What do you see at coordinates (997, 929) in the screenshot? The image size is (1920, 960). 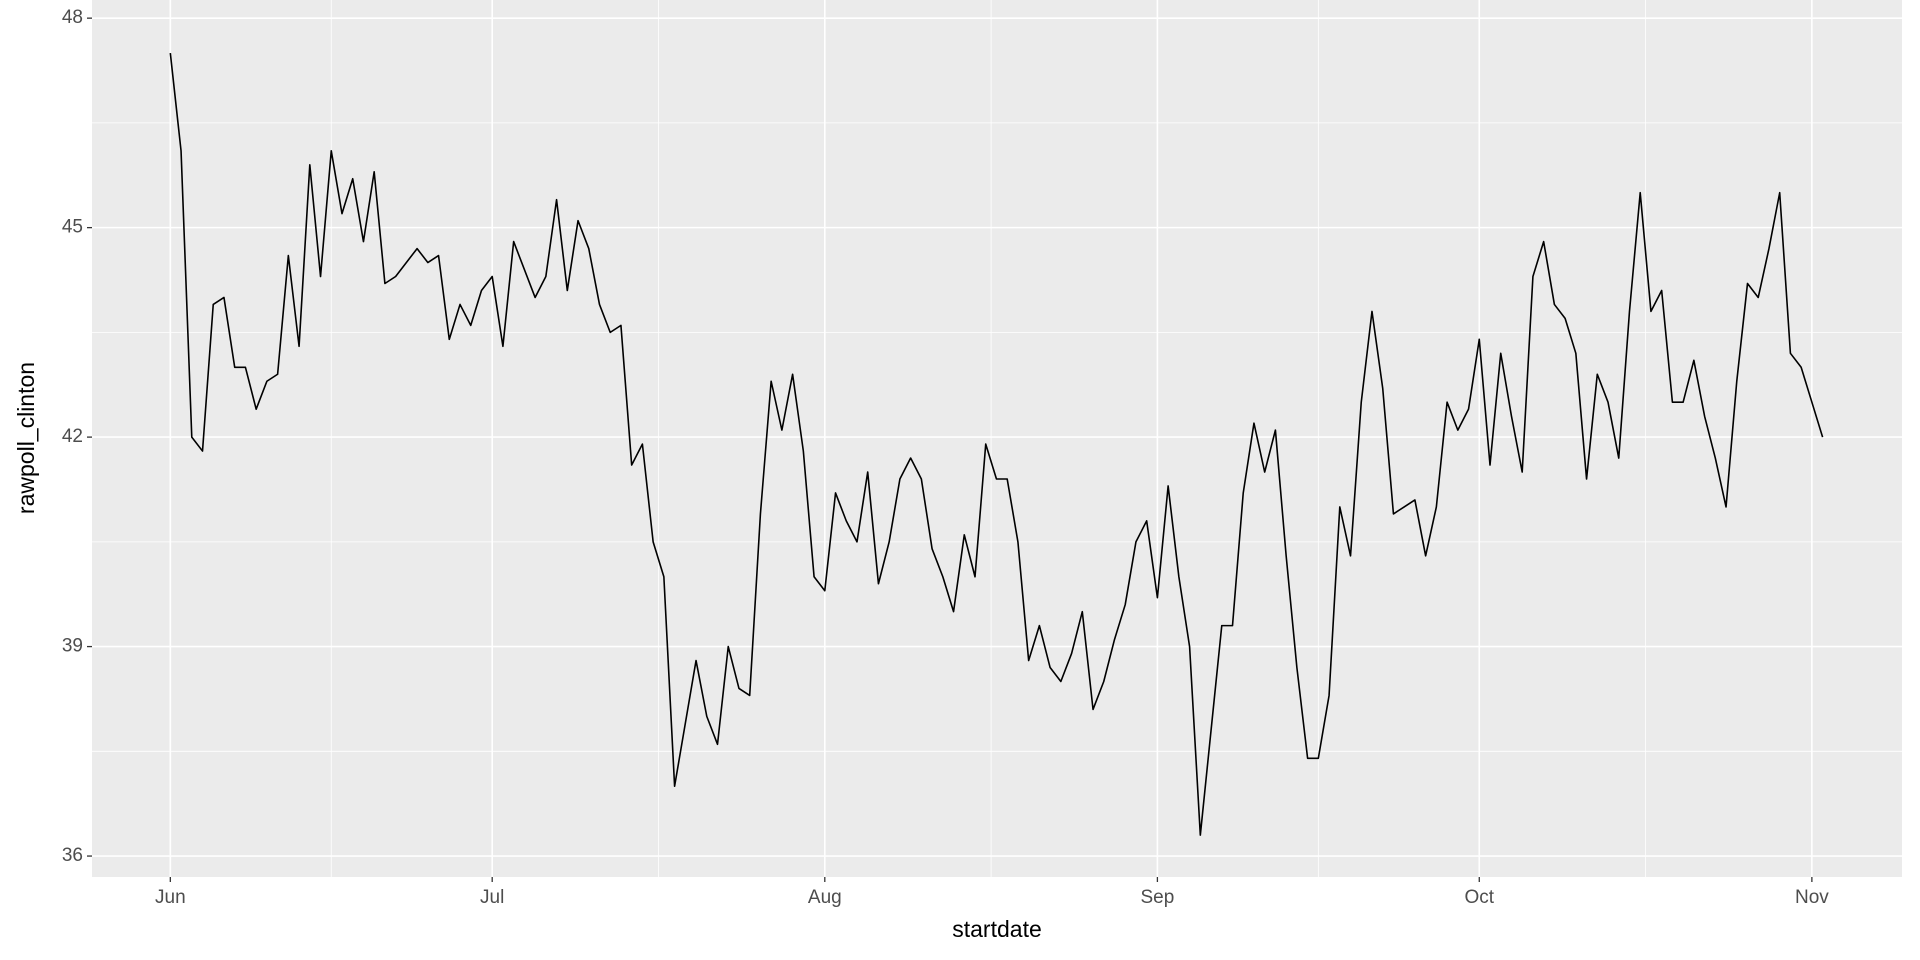 I see `x-axis-title: startdate` at bounding box center [997, 929].